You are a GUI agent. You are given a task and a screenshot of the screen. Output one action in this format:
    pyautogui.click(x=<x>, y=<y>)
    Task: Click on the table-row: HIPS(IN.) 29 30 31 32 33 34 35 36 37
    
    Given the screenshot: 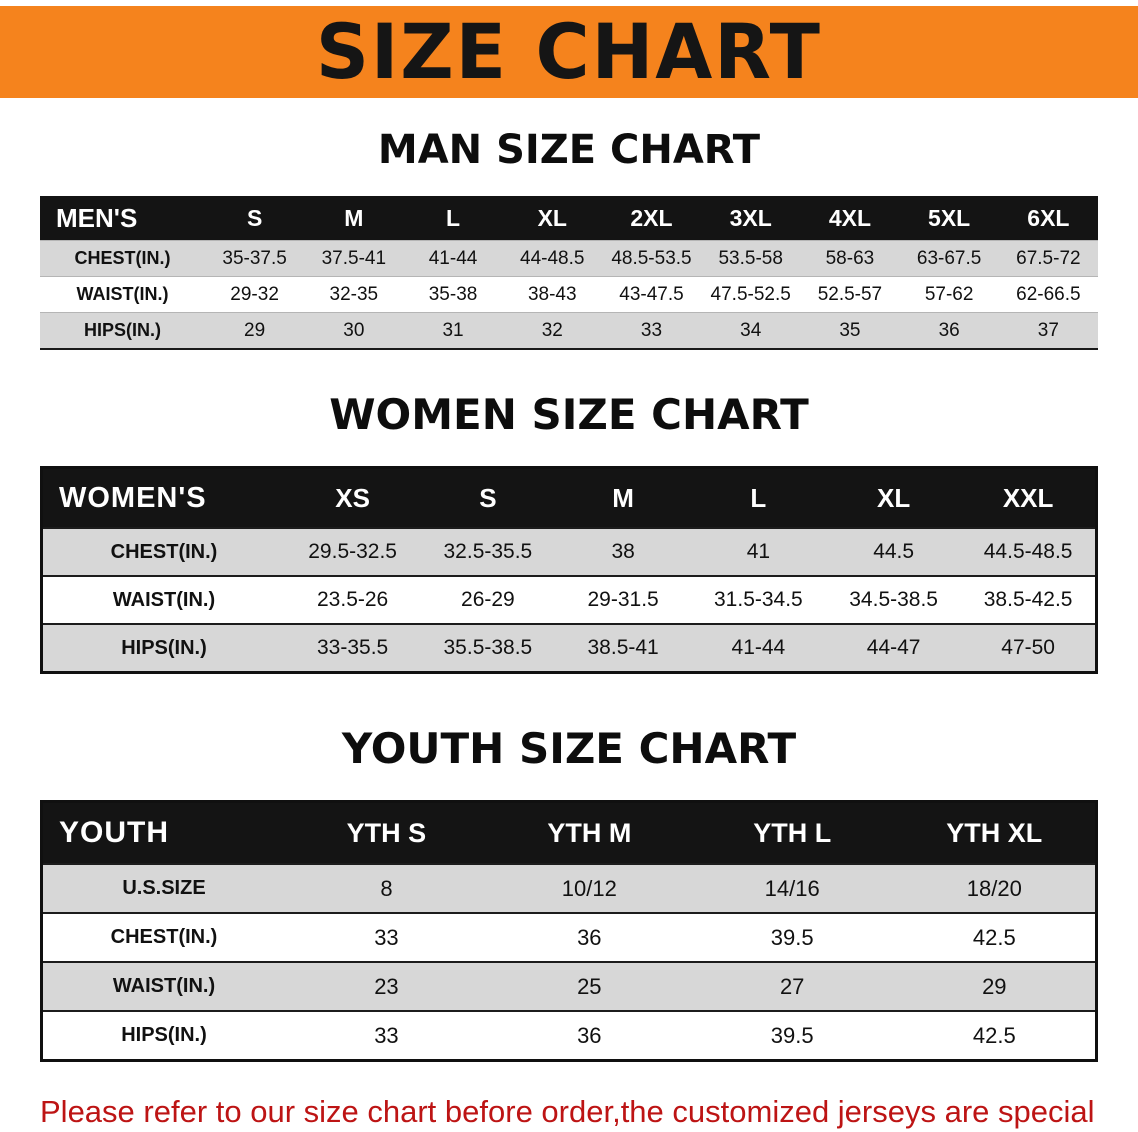 What is the action you would take?
    pyautogui.click(x=569, y=330)
    